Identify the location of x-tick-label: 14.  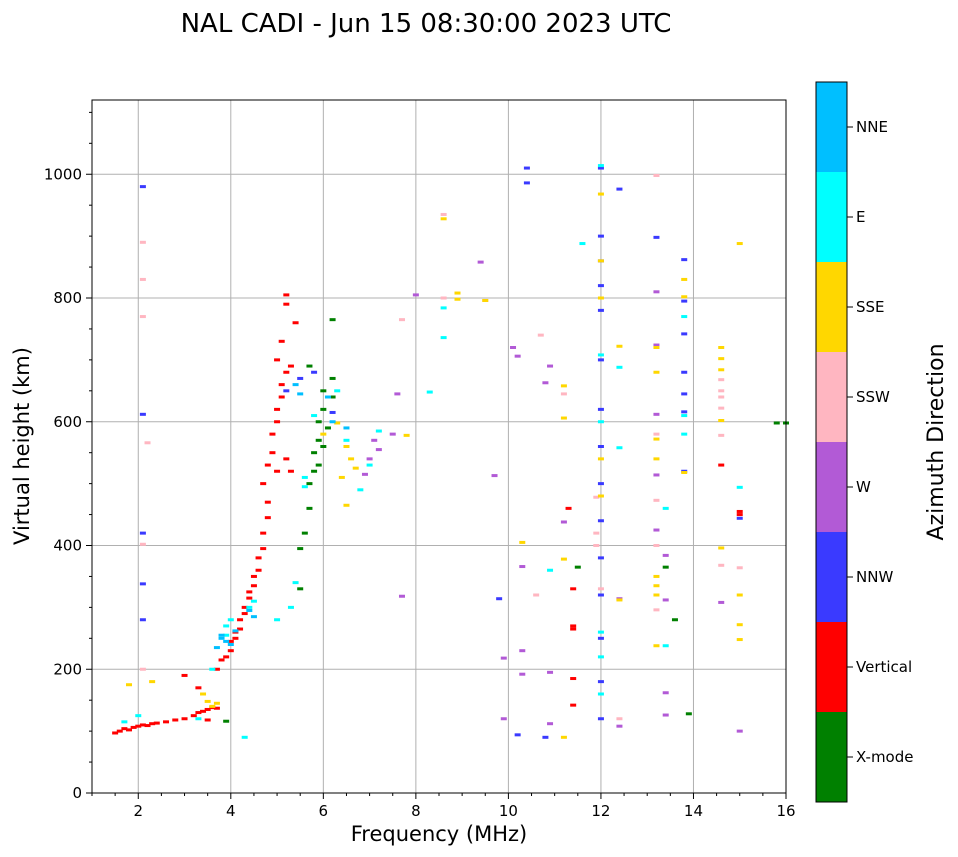
(693, 811).